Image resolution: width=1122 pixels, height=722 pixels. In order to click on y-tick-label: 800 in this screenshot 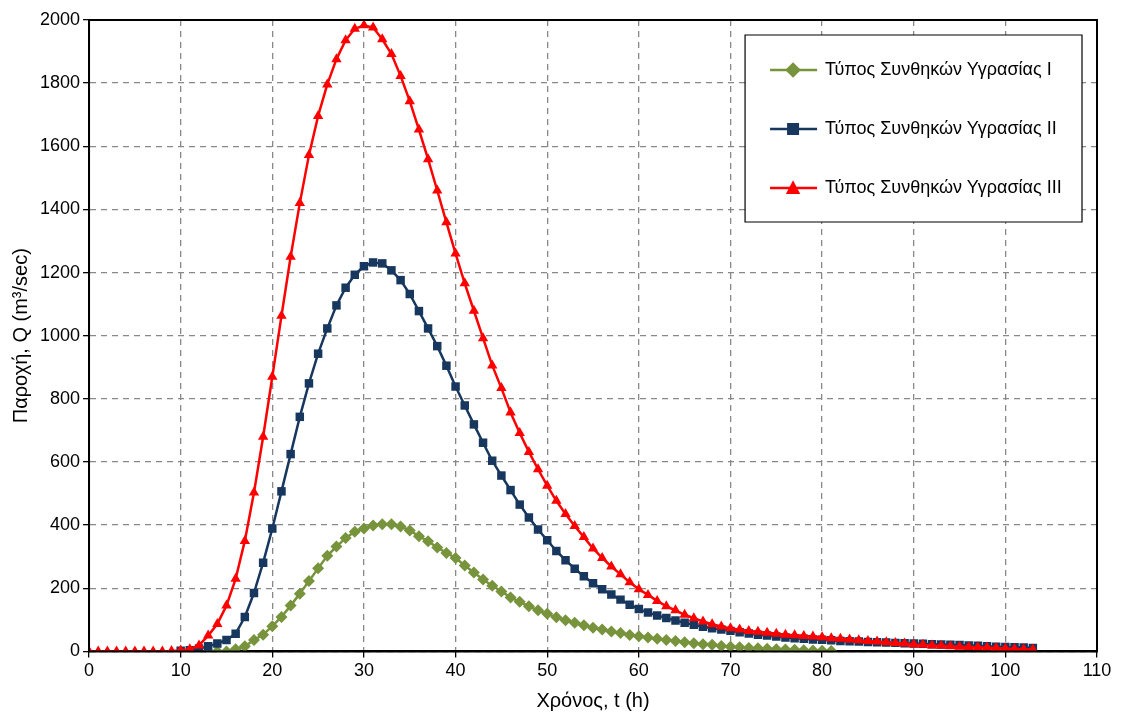, I will do `click(65, 397)`.